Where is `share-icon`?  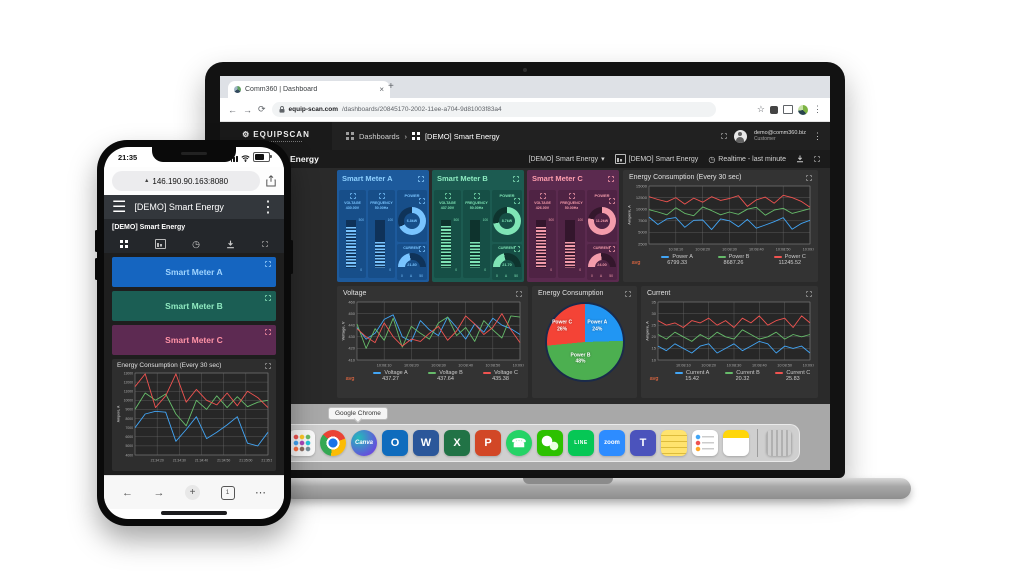
share-icon is located at coordinates (271, 181).